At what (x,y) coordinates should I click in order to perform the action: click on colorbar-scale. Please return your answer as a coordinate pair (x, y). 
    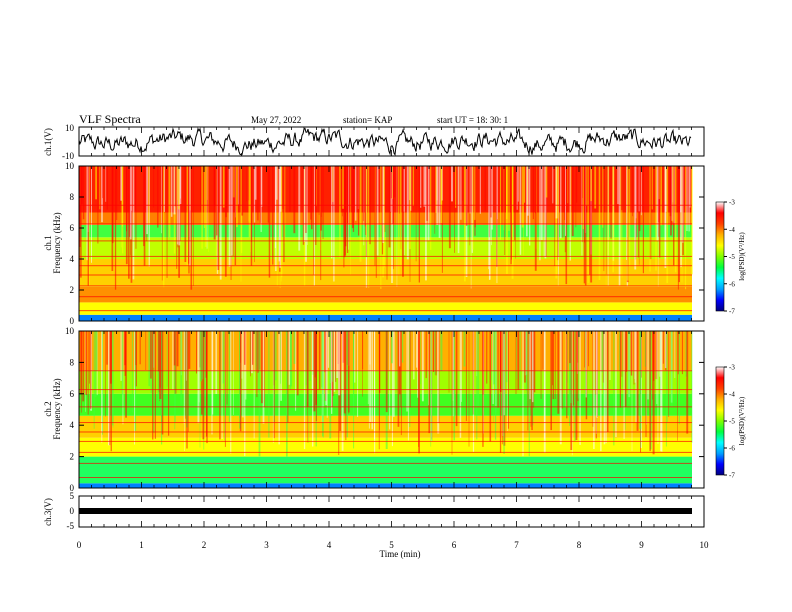
    Looking at the image, I should click on (720, 256).